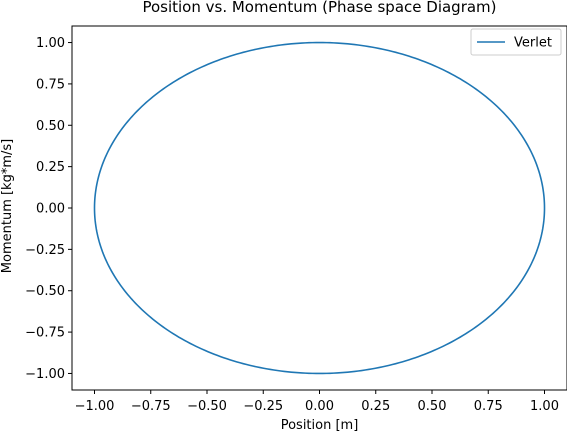 This screenshot has width=567, height=433. Describe the element at coordinates (50, 167) in the screenshot. I see `y-tick-label: 0.25` at that location.